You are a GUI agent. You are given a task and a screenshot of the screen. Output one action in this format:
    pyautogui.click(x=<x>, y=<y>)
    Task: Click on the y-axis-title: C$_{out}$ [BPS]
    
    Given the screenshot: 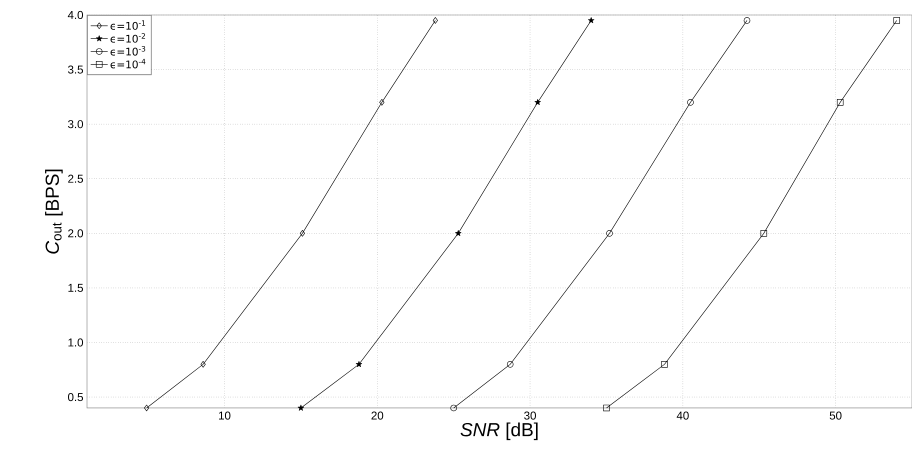 What is the action you would take?
    pyautogui.click(x=54, y=212)
    